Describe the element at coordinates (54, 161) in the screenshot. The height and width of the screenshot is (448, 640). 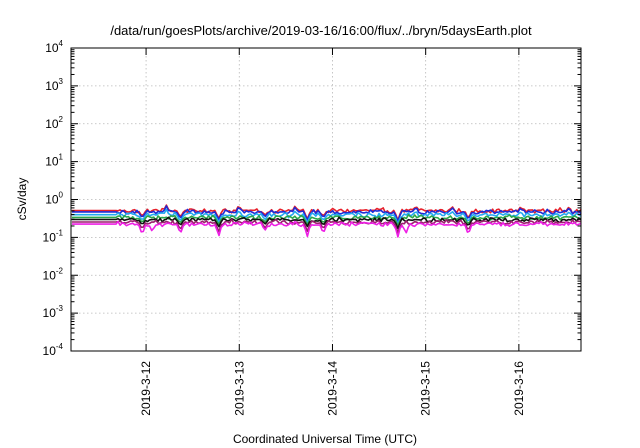
I see `y-tick-label: 10¹` at that location.